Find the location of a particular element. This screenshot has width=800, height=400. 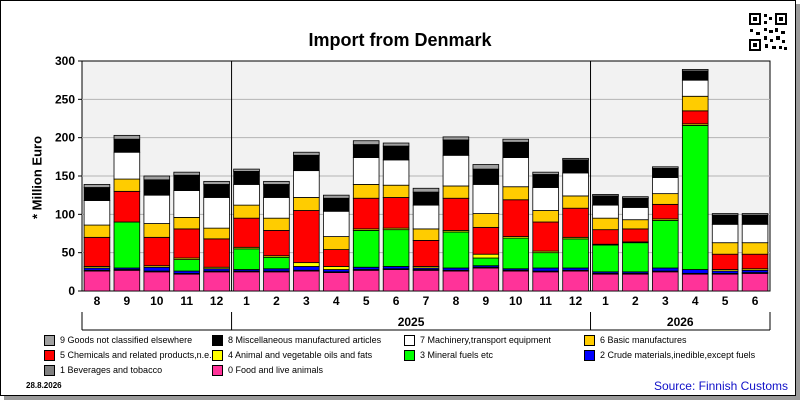

source-text: Source: Finnish Customs is located at coordinates (720, 386).